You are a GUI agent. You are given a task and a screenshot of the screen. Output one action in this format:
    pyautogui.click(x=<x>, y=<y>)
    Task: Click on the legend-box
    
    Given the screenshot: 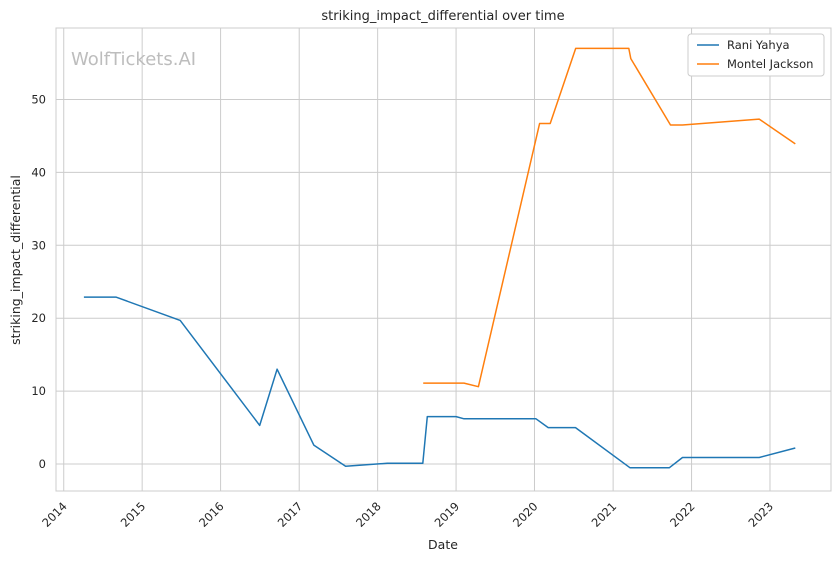 What is the action you would take?
    pyautogui.click(x=756, y=55)
    